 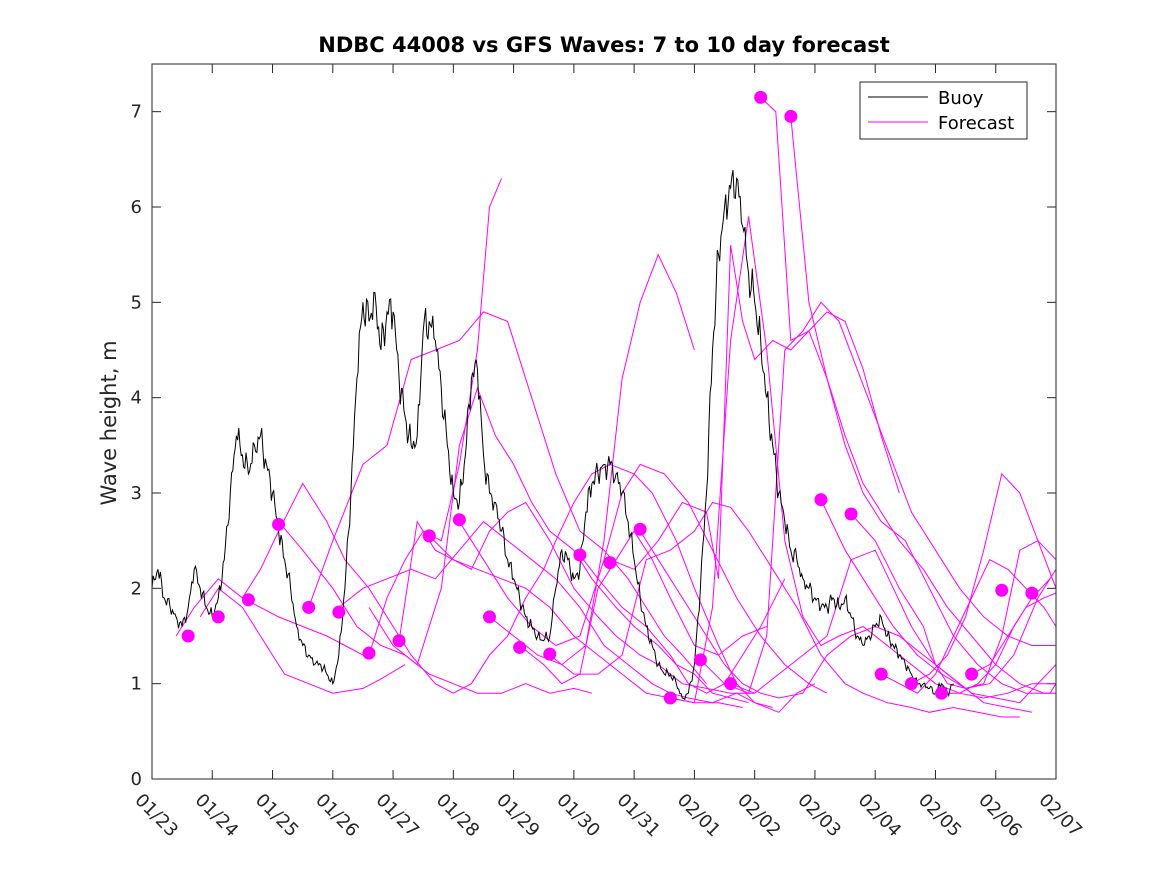 What do you see at coordinates (136, 779) in the screenshot?
I see `y-tick-label: 0` at bounding box center [136, 779].